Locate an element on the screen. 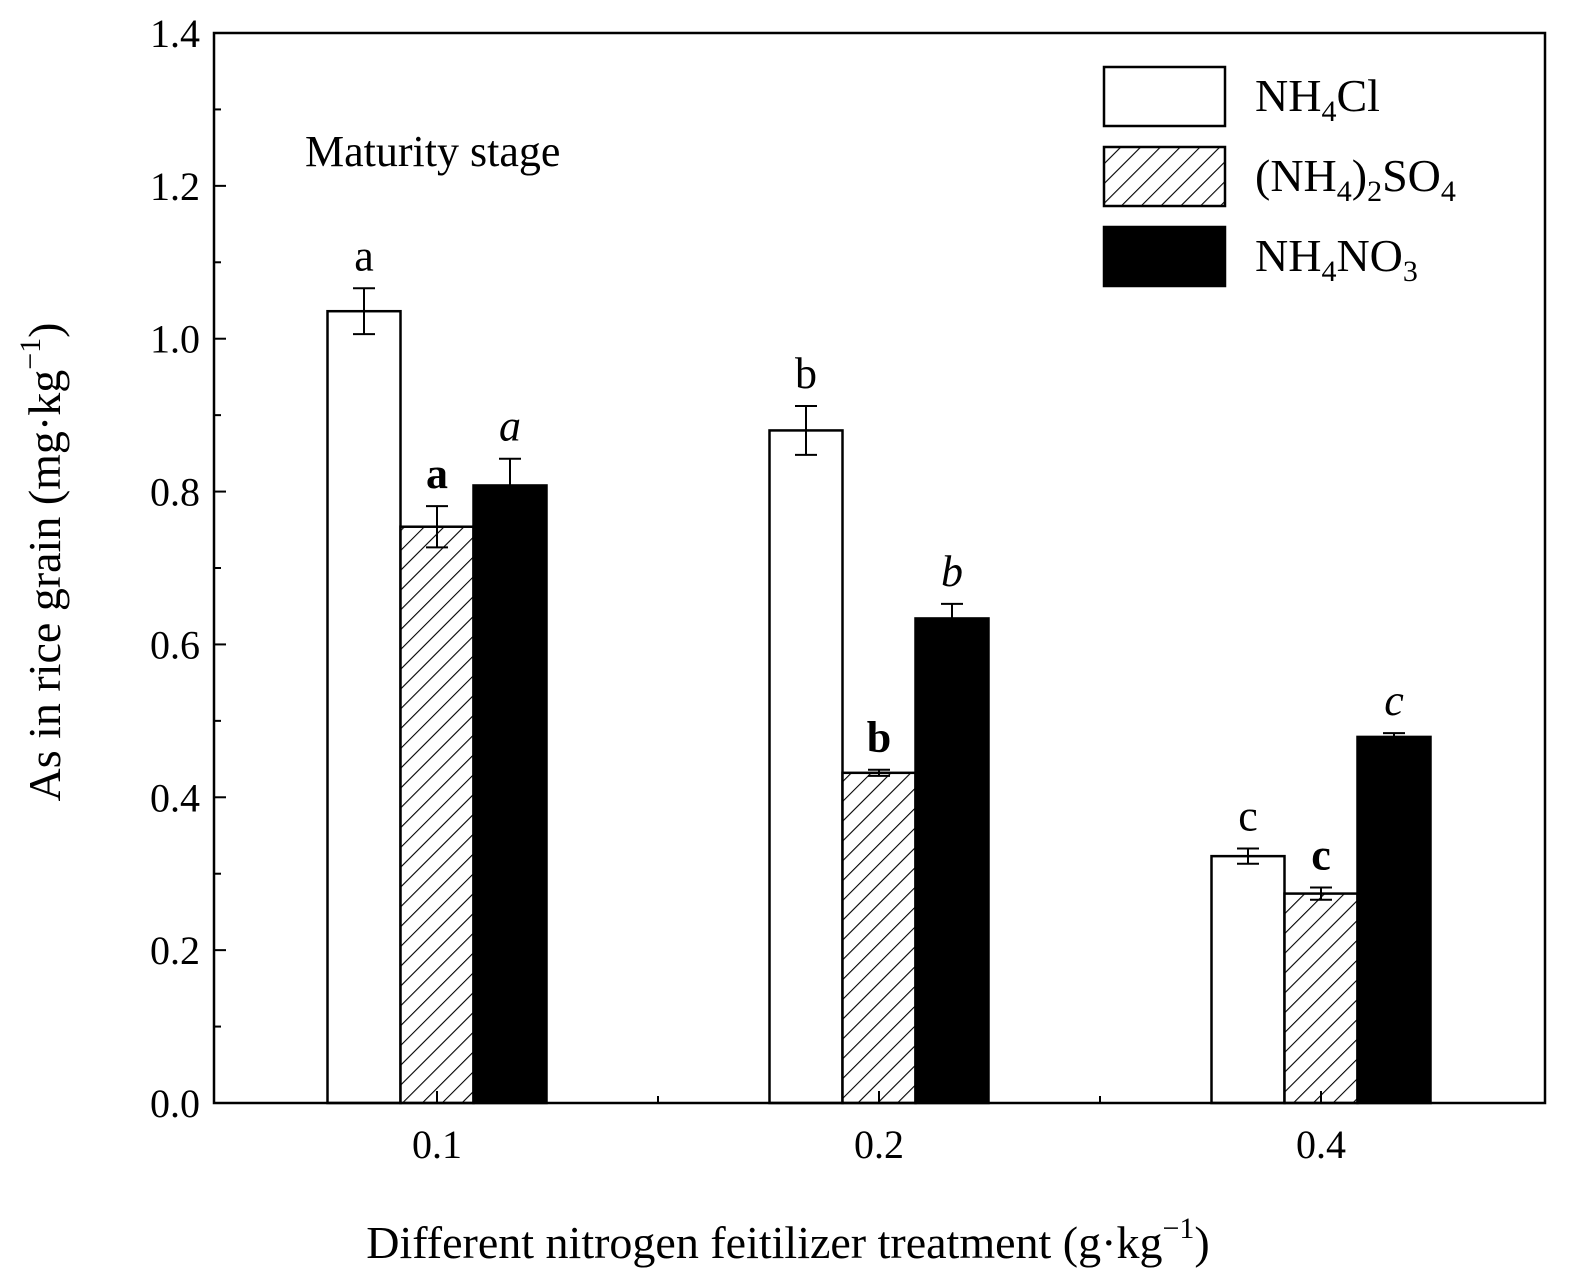  legend-label-part: NO is located at coordinates (1369, 255).